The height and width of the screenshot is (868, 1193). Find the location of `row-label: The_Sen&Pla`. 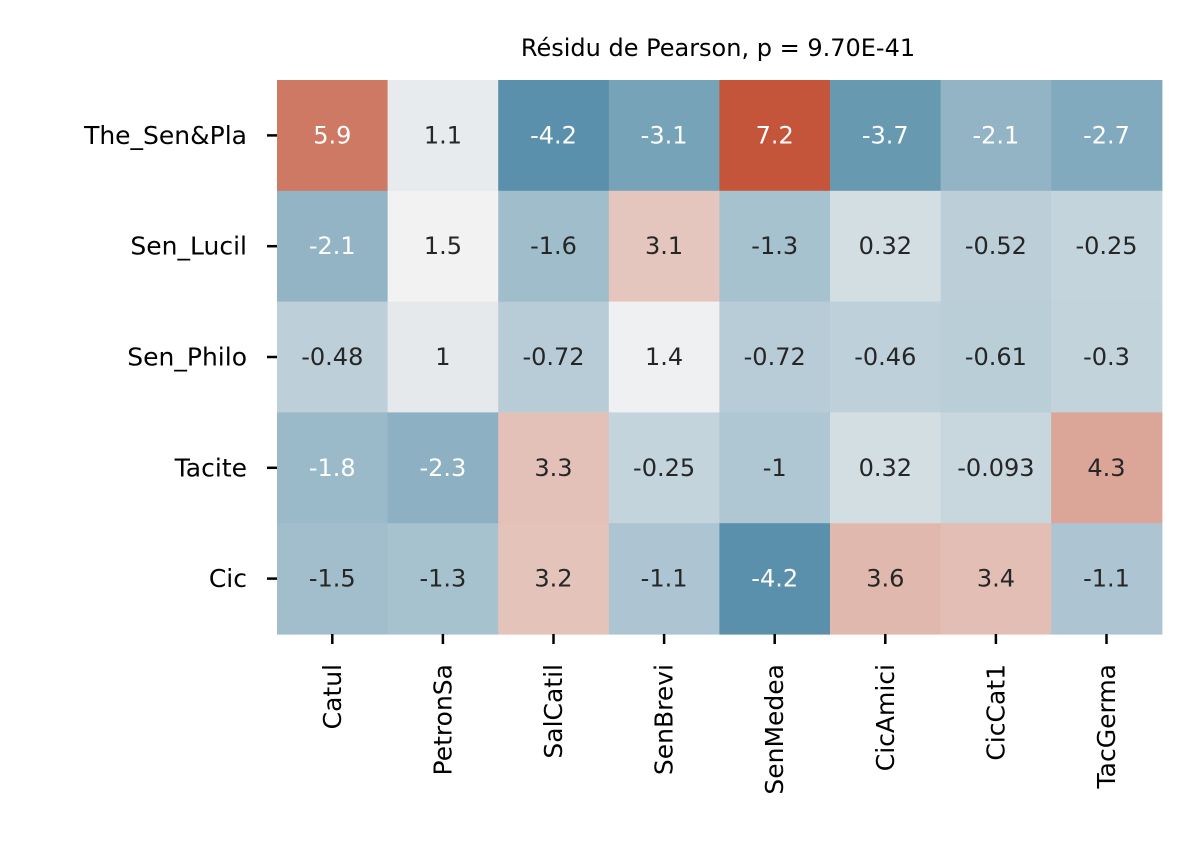

row-label: The_Sen&Pla is located at coordinates (165, 135).